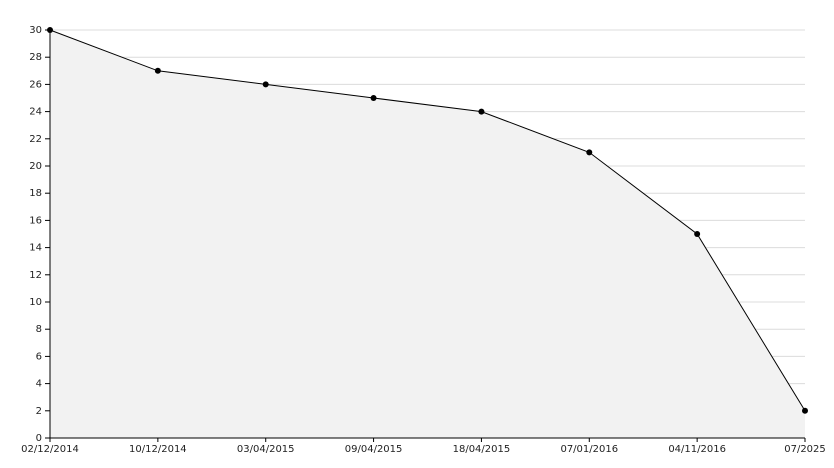 The width and height of the screenshot is (834, 468). What do you see at coordinates (374, 449) in the screenshot?
I see `x-tick-label: 09/04/2015` at bounding box center [374, 449].